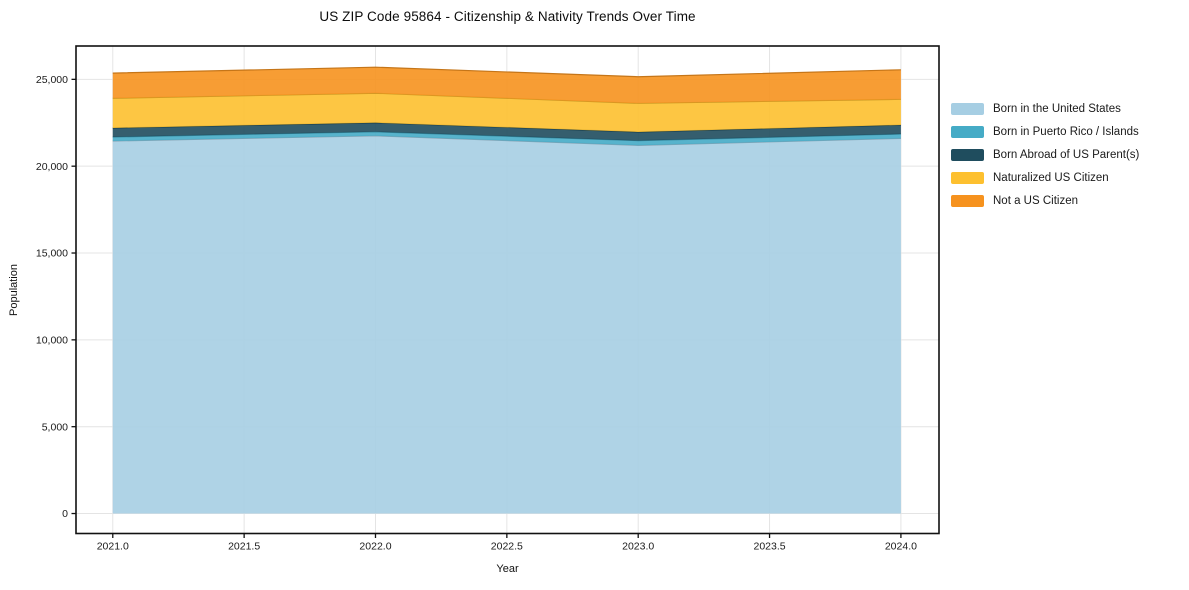 This screenshot has height=590, width=1189. What do you see at coordinates (1051, 177) in the screenshot?
I see `legend-label: Naturalized US Citizen` at bounding box center [1051, 177].